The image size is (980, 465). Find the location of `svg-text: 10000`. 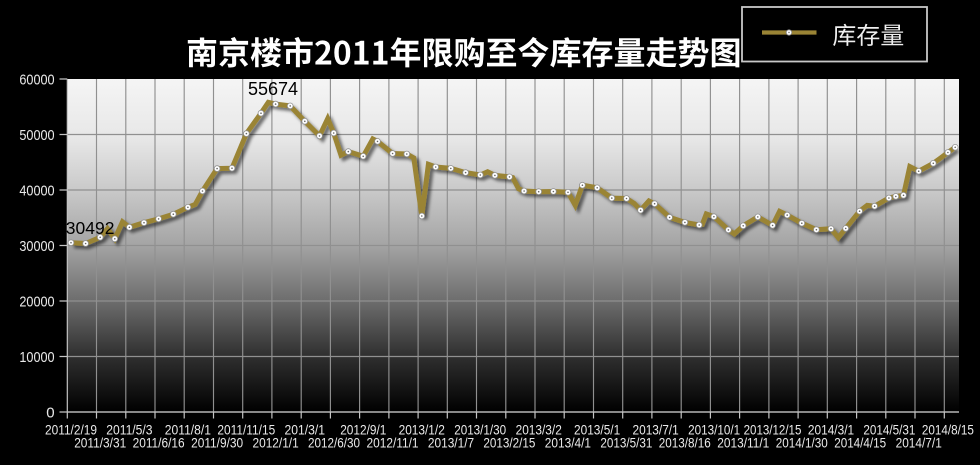

svg-text: 10000 is located at coordinates (36, 357).